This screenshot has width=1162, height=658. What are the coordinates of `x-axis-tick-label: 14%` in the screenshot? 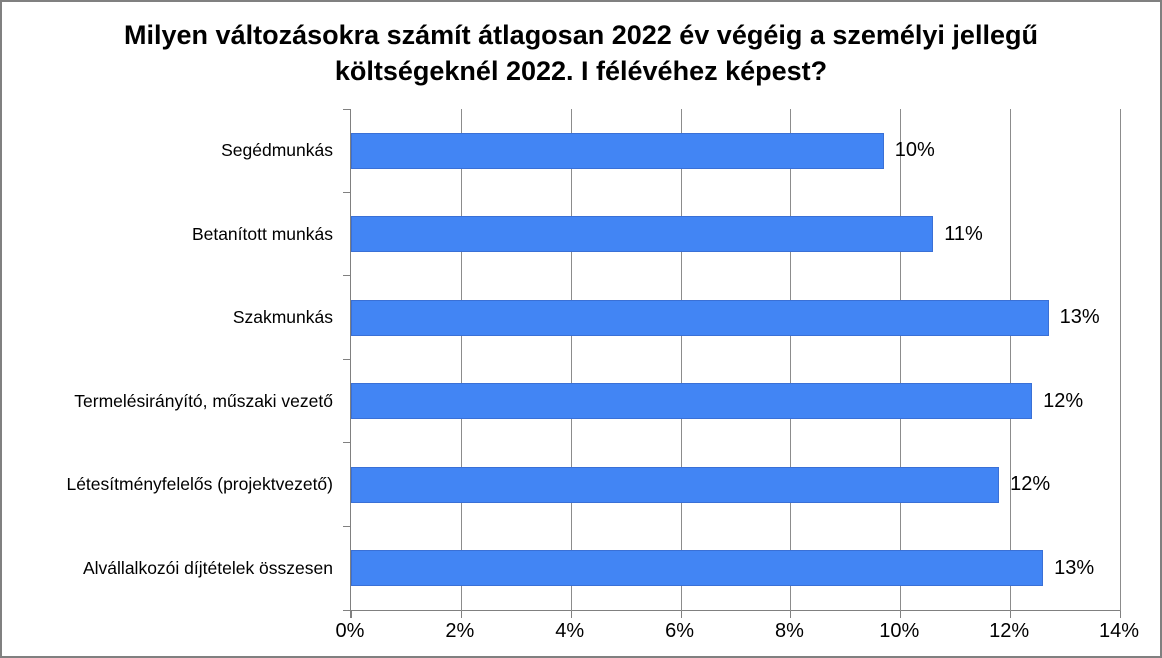 It's located at (1119, 631).